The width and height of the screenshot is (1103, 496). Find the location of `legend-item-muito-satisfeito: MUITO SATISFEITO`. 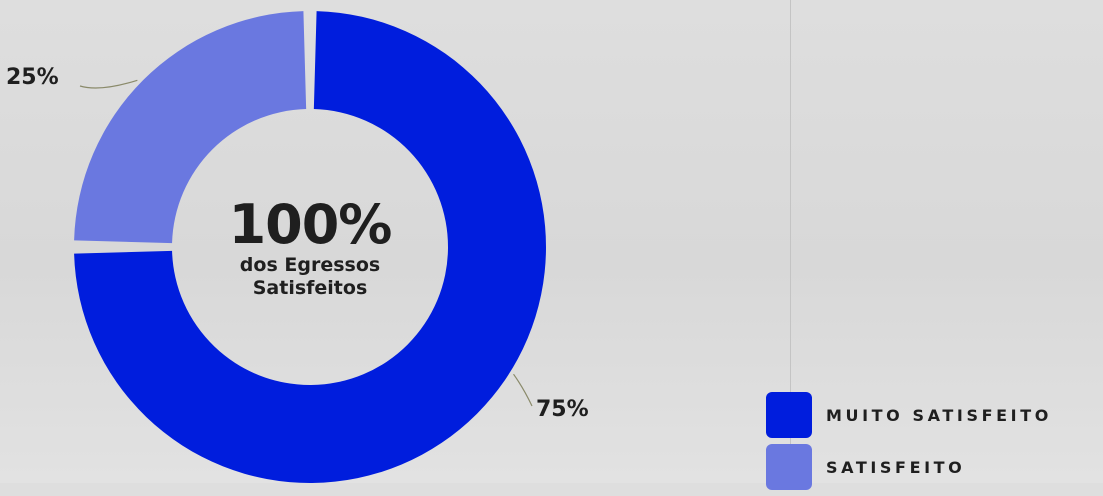

legend-item-muito-satisfeito: MUITO SATISFEITO is located at coordinates (909, 415).